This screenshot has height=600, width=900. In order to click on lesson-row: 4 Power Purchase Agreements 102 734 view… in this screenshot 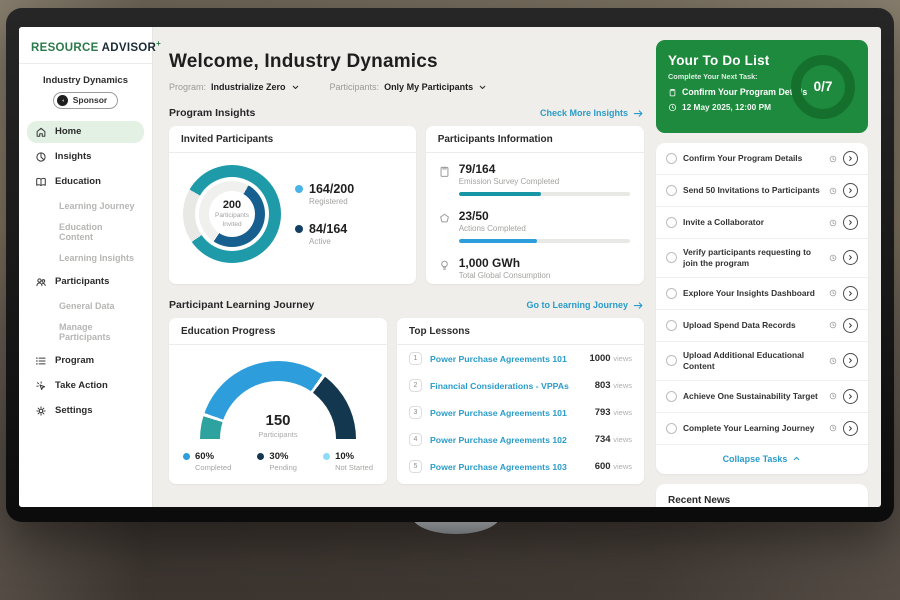, I will do `click(520, 439)`.